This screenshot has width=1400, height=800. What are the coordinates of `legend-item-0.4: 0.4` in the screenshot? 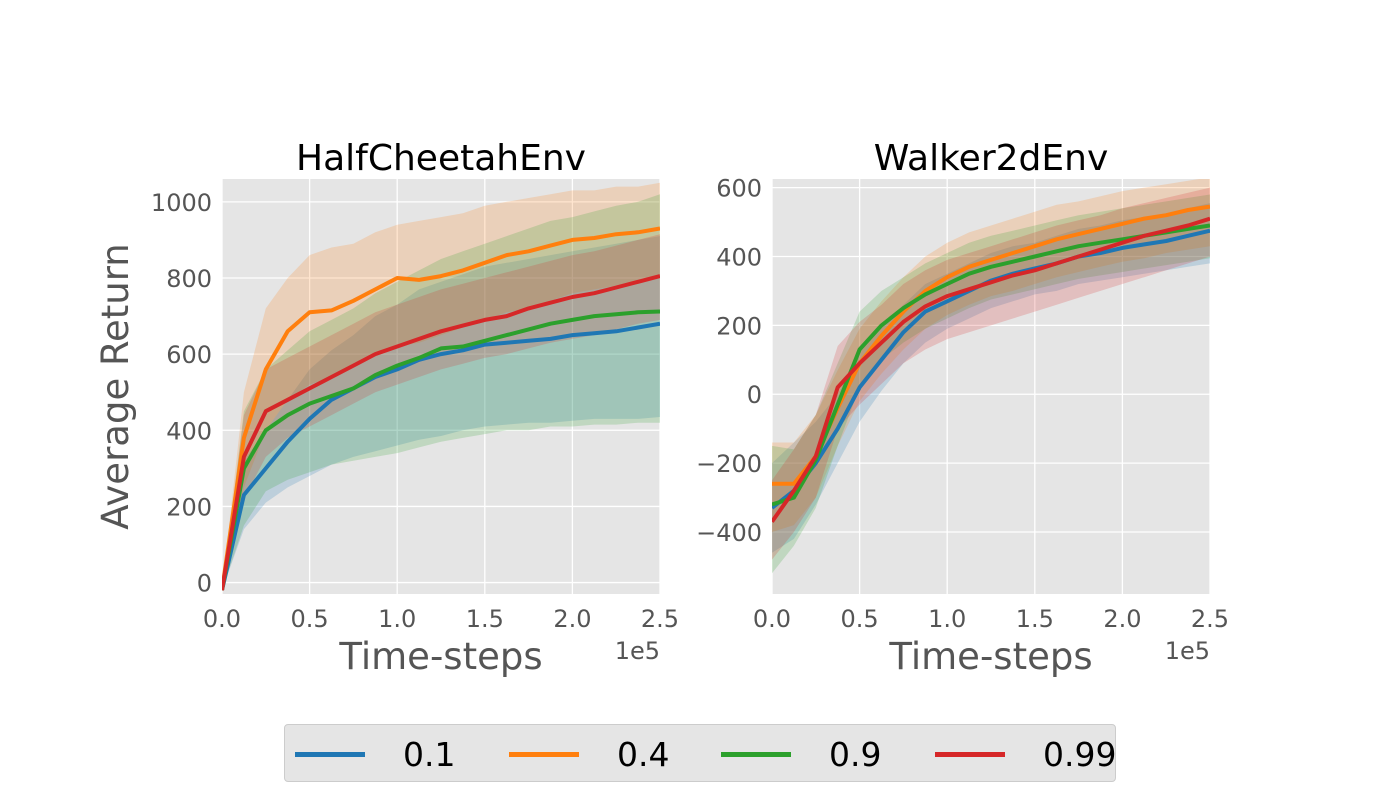 It's located at (589, 754).